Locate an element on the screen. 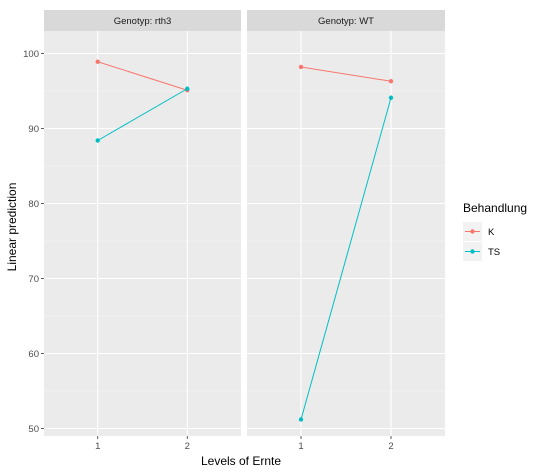 This screenshot has width=540, height=472. series-line-K-rth3 is located at coordinates (142, 76).